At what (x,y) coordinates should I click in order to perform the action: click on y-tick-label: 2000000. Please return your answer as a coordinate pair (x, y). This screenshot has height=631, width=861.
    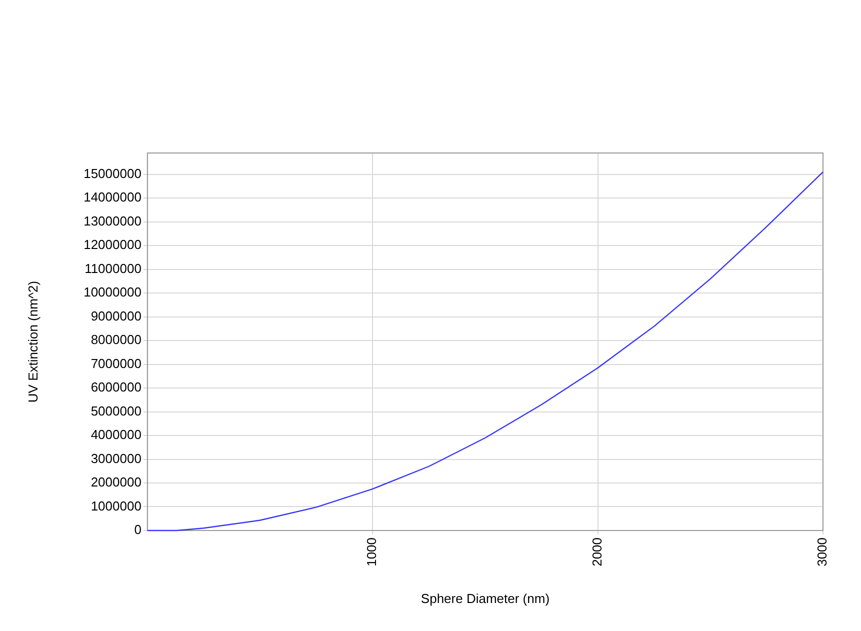
    Looking at the image, I should click on (116, 482).